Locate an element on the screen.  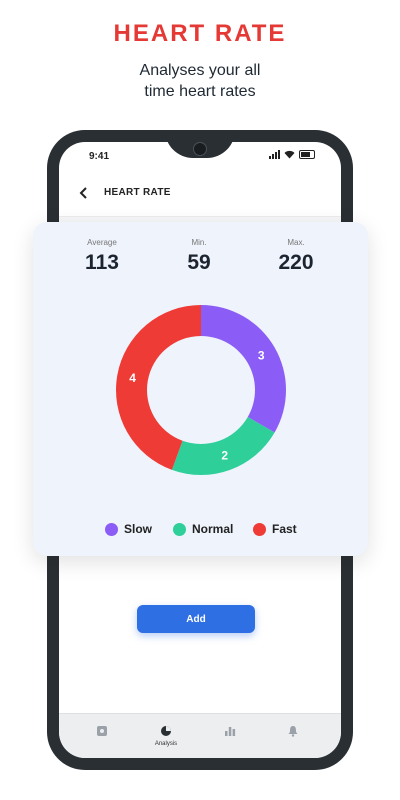
signal-icon is located at coordinates (274, 154).